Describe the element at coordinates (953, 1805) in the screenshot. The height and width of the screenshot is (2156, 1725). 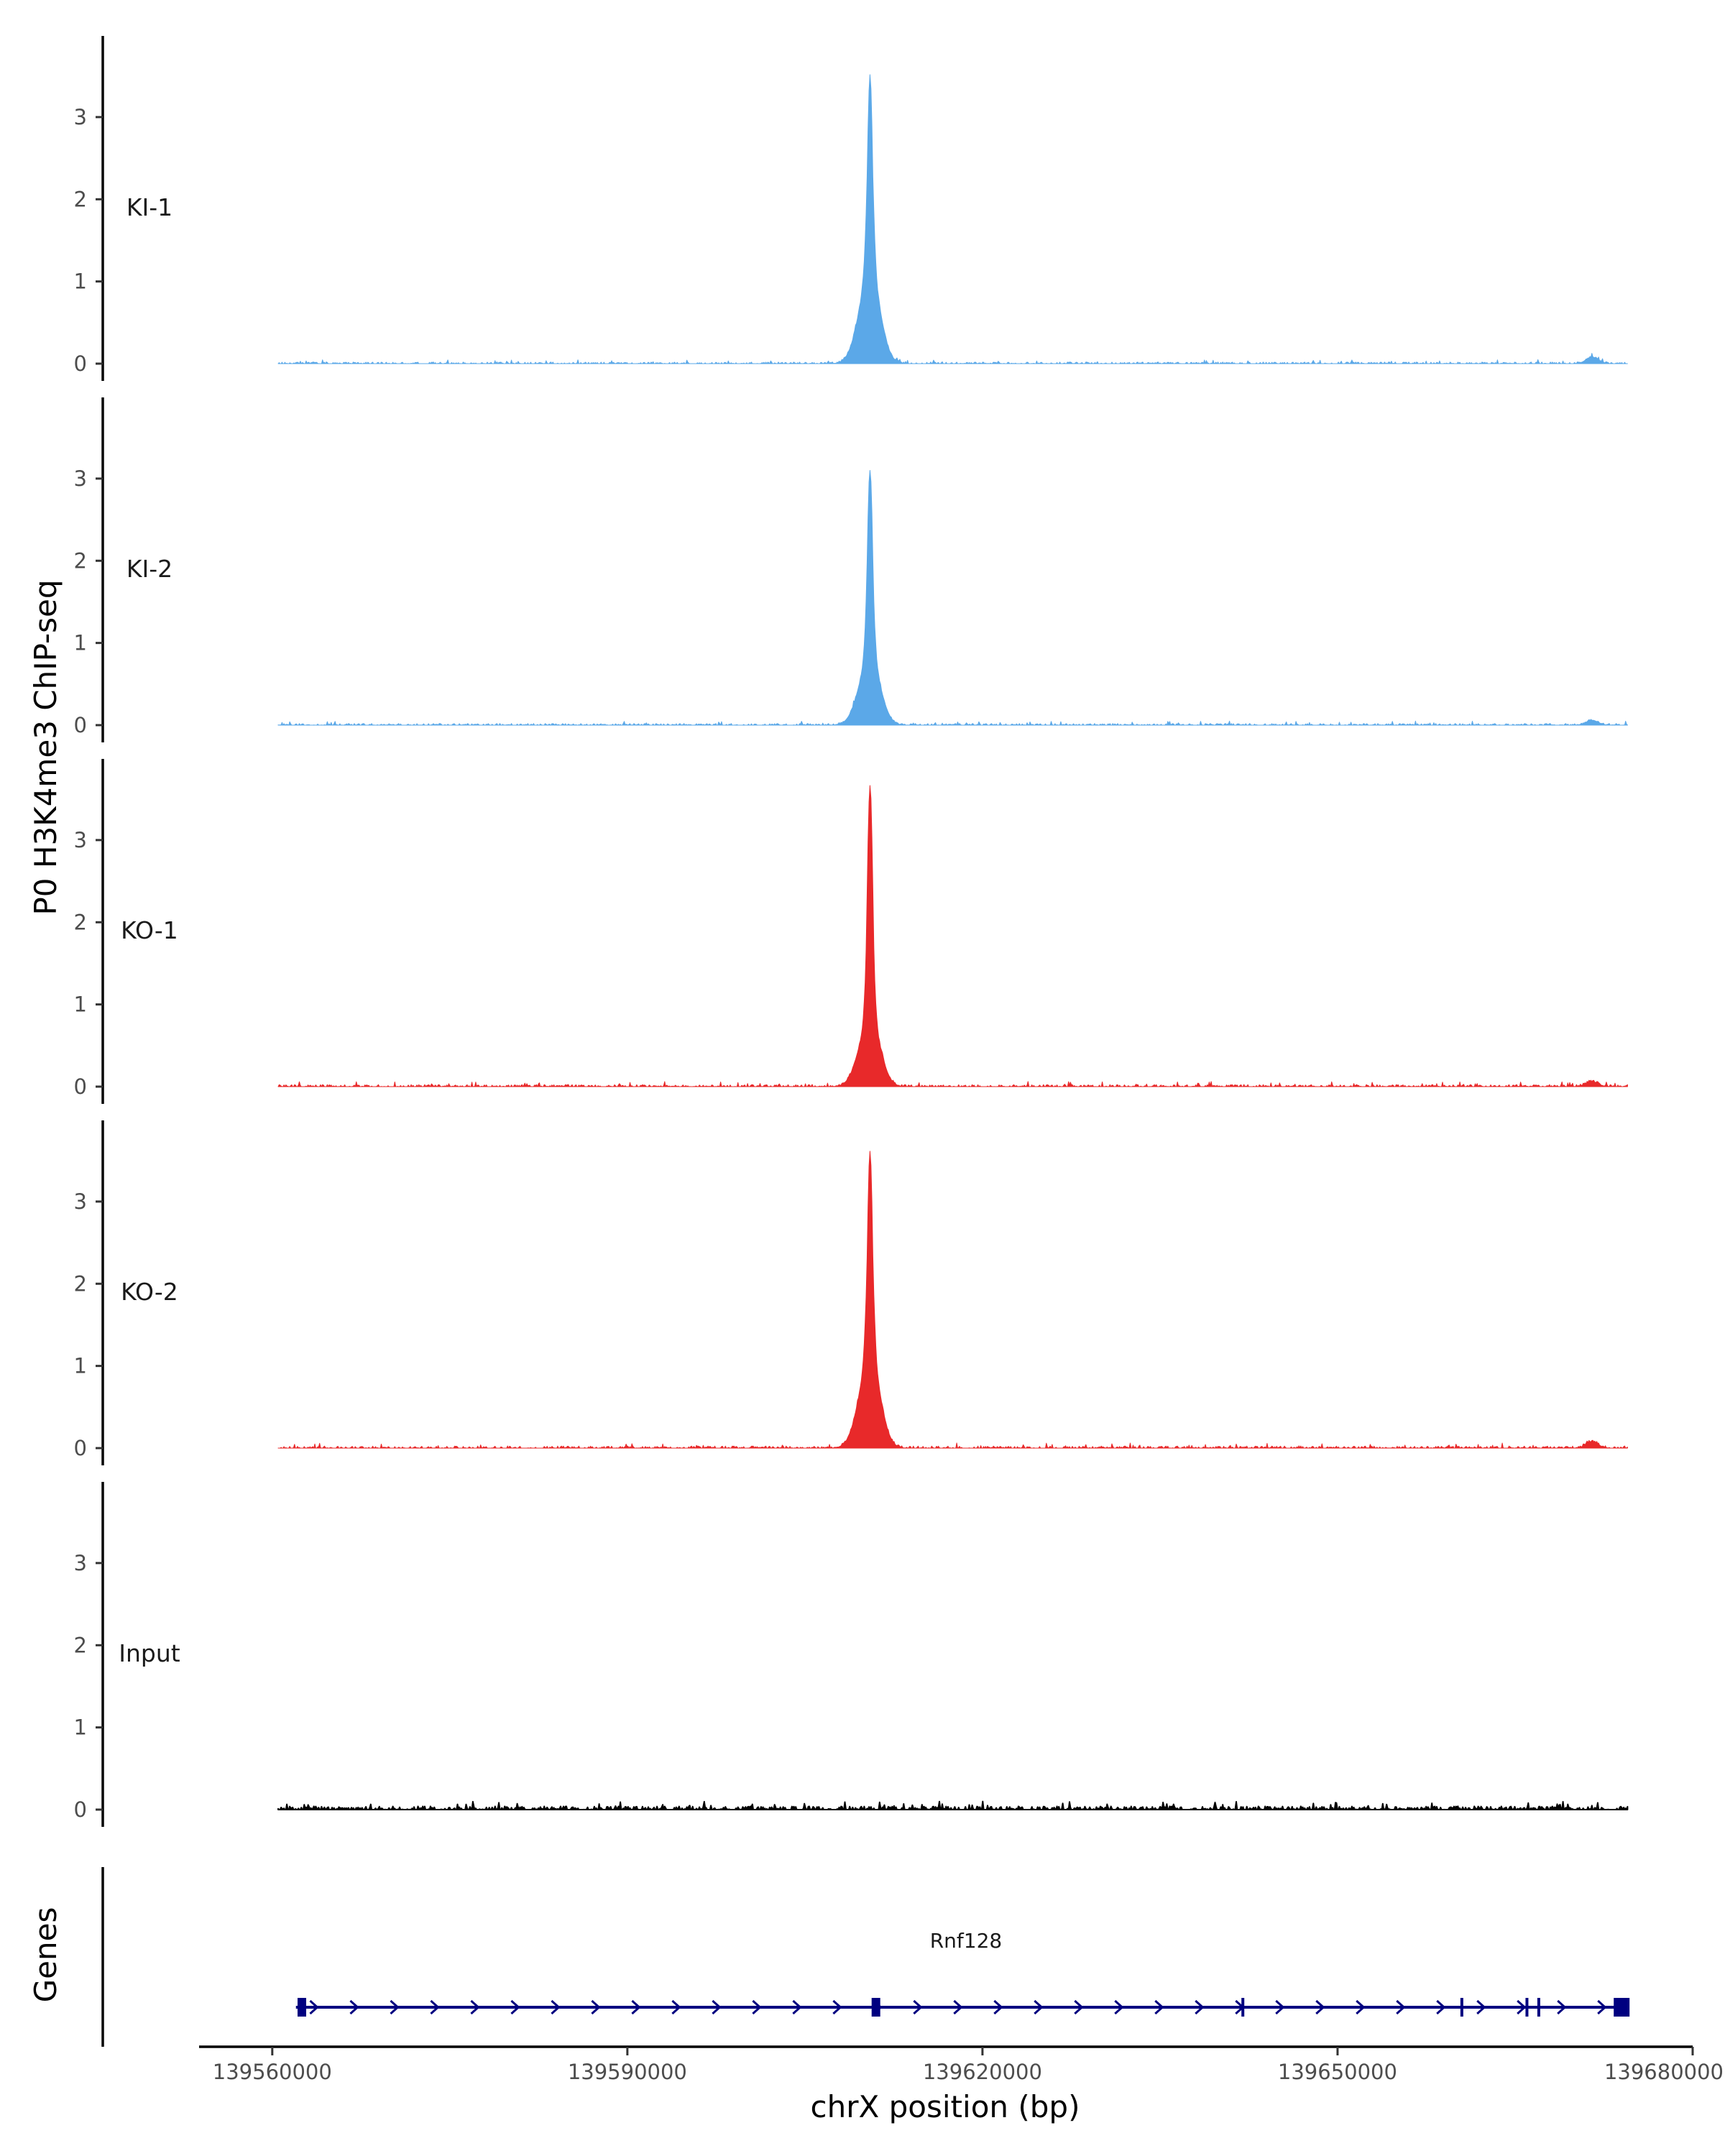
I see `signal-area-input` at that location.